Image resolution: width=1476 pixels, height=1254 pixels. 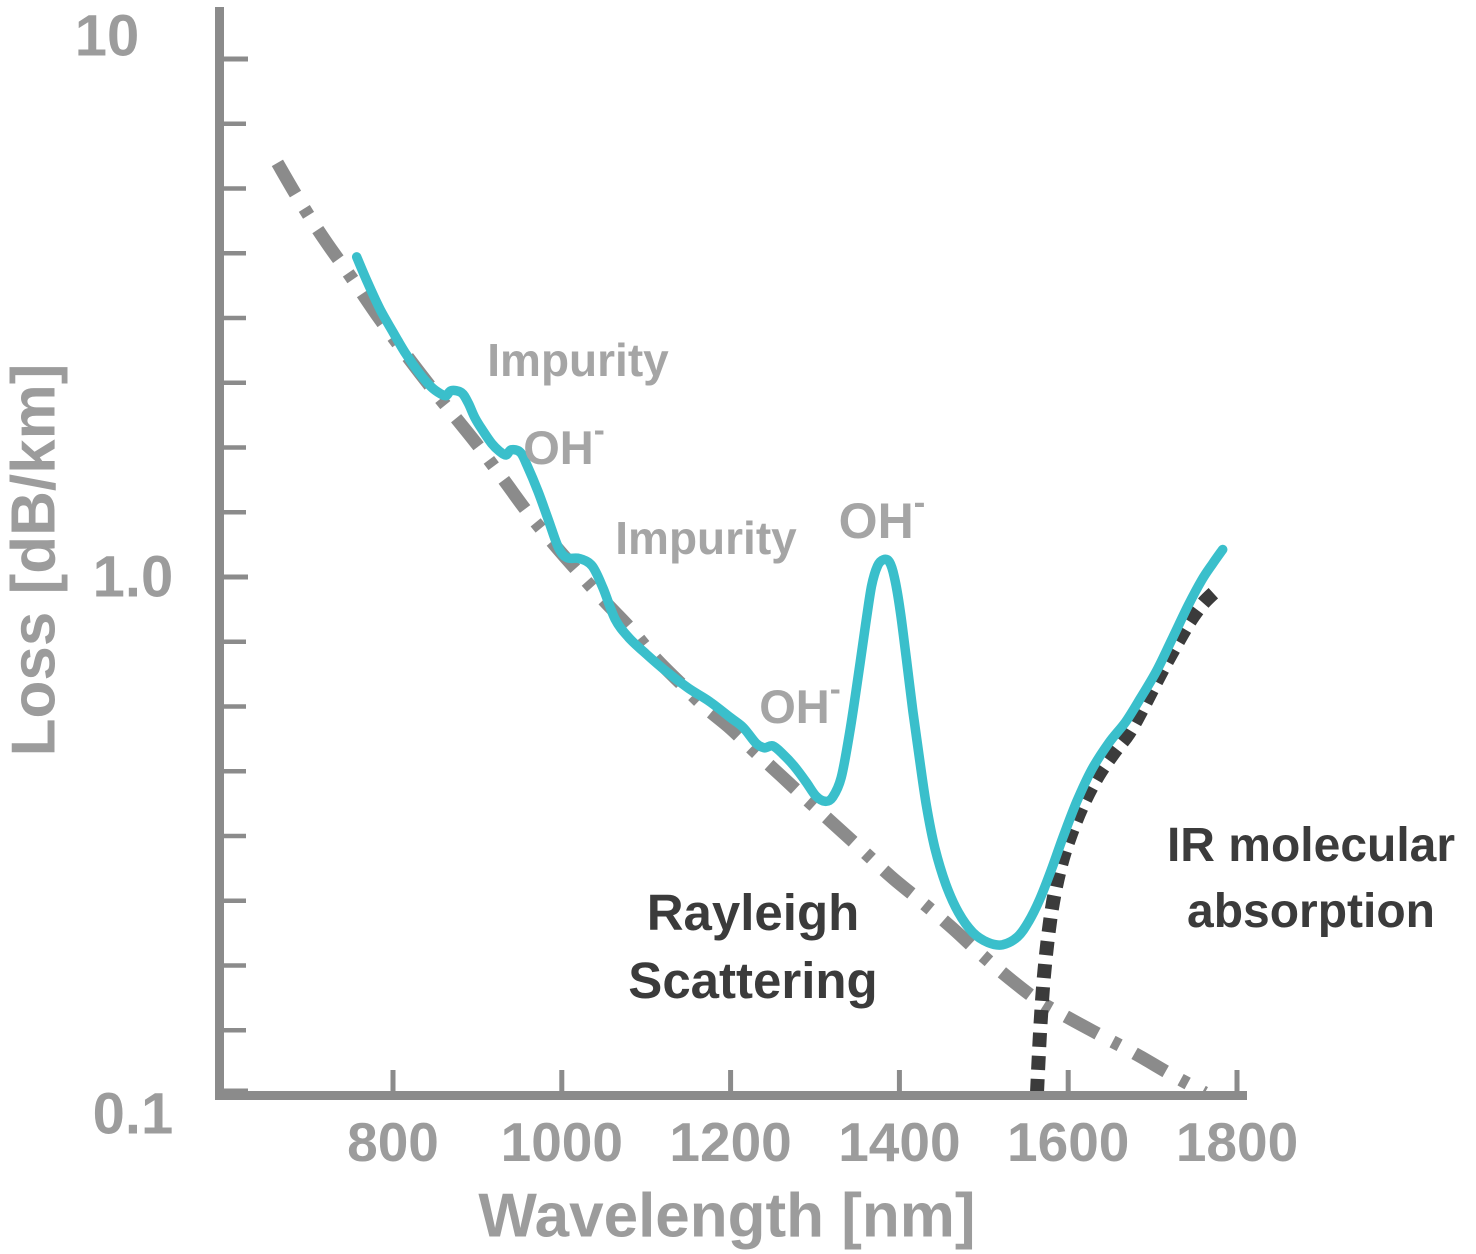 What do you see at coordinates (752, 946) in the screenshot?
I see `annotation-rayleigh-scattering: Rayleigh Scattering` at bounding box center [752, 946].